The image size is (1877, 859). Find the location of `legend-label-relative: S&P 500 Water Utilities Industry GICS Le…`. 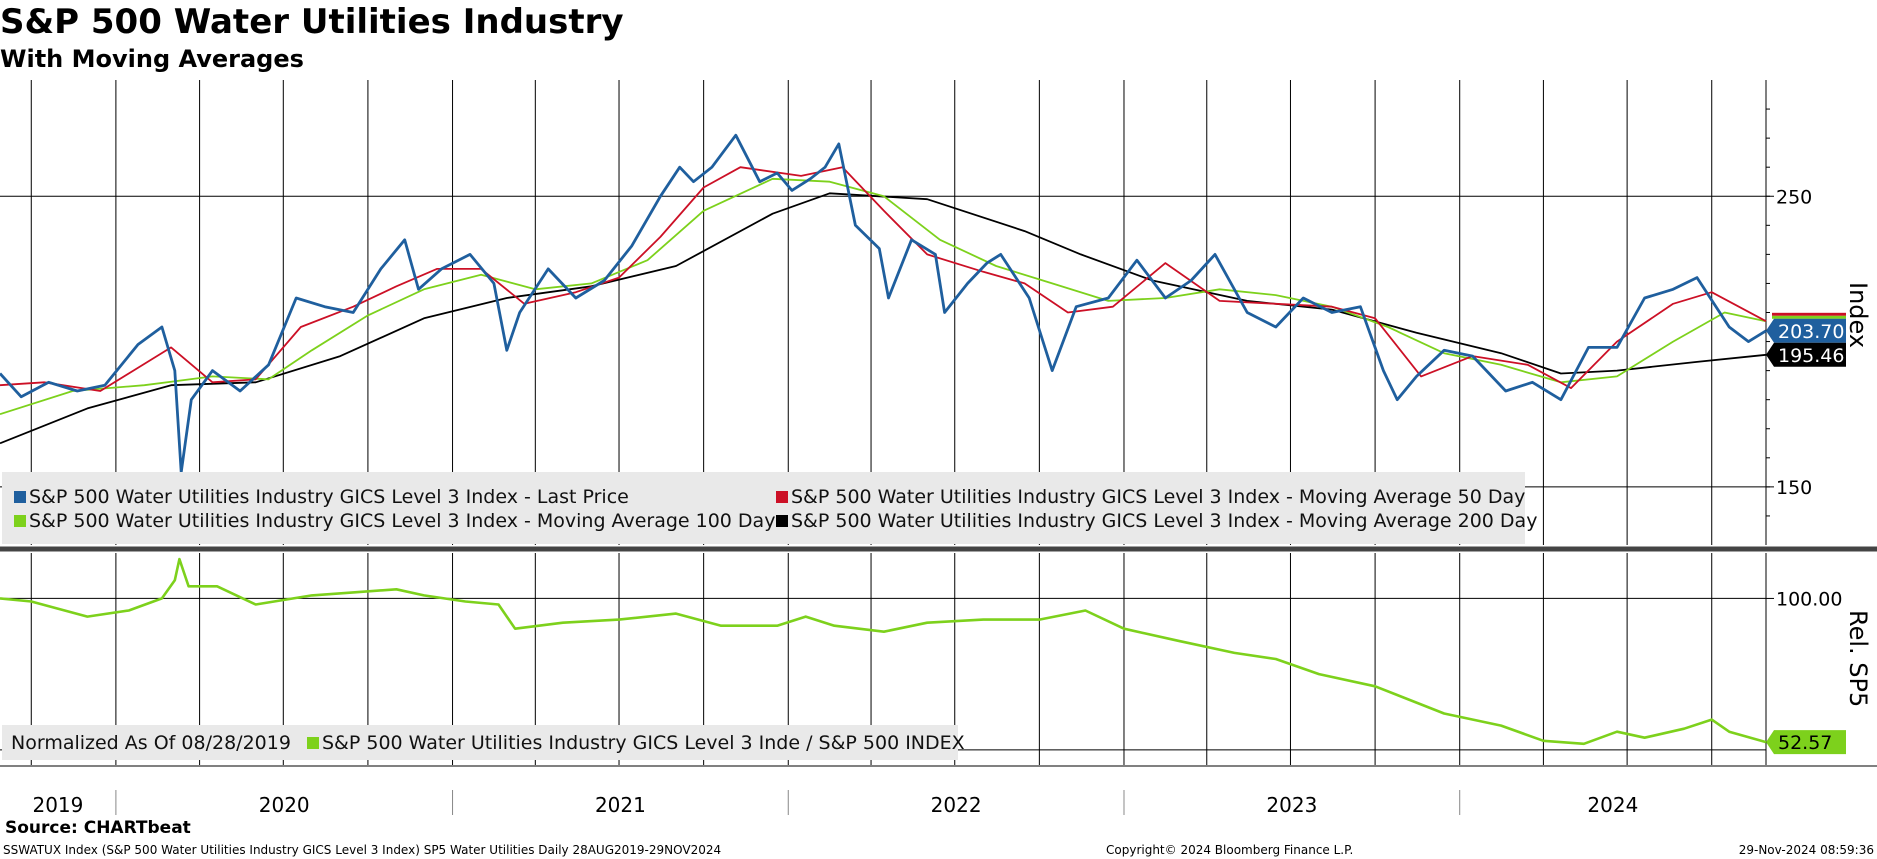

legend-label-relative: S&P 500 Water Utilities Industry GICS Le… is located at coordinates (643, 743).